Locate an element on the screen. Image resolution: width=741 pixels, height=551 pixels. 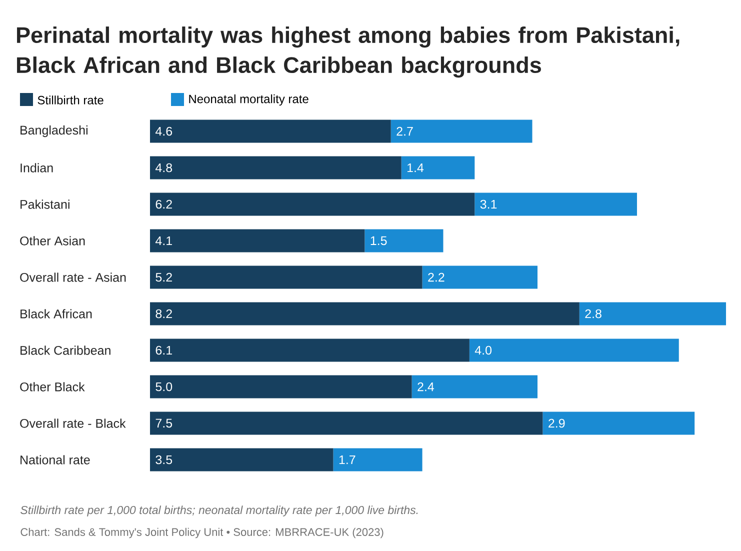
data-label: 2.4 is located at coordinates (426, 387).